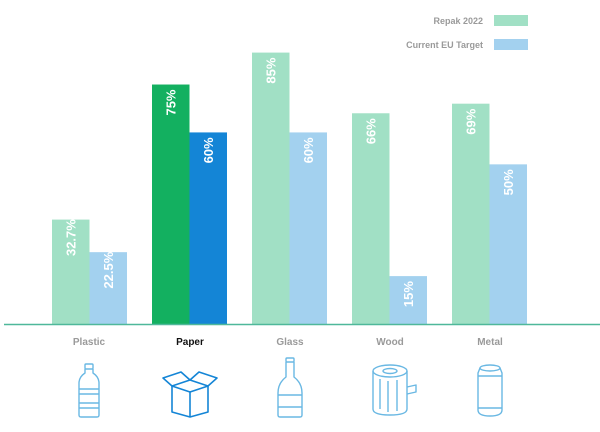 The image size is (600, 432). What do you see at coordinates (471, 213) in the screenshot?
I see `bar-metal-repak` at bounding box center [471, 213].